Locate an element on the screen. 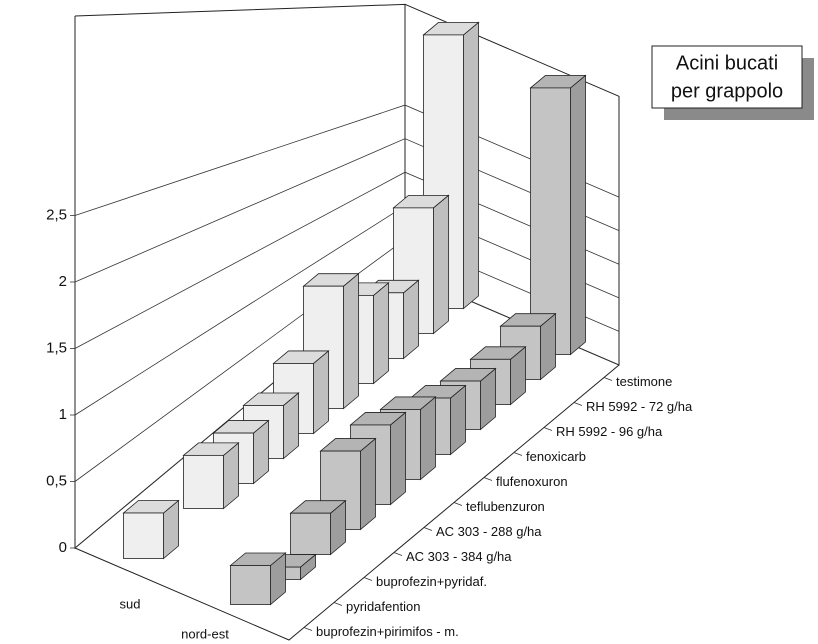 This screenshot has width=818, height=644. y-tick-label: 0 is located at coordinates (63, 547).